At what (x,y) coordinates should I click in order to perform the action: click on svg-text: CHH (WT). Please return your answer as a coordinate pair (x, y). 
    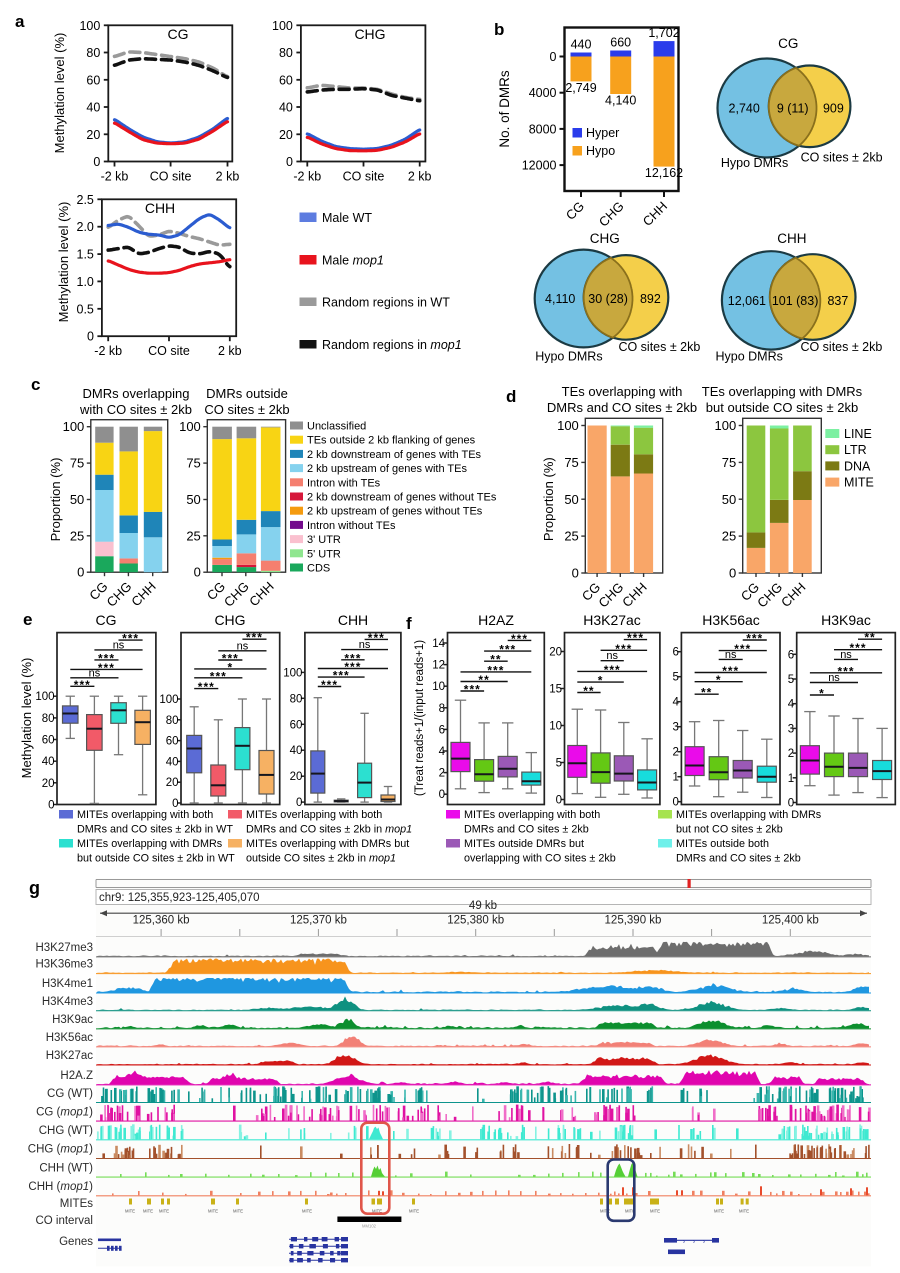
    Looking at the image, I should click on (66, 1169).